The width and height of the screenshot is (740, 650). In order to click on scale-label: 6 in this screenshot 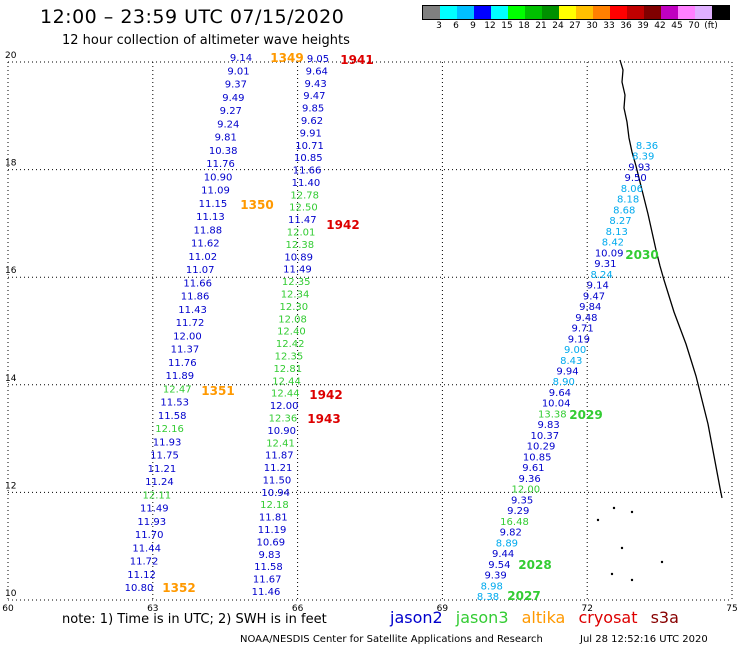, I will do `click(456, 26)`.